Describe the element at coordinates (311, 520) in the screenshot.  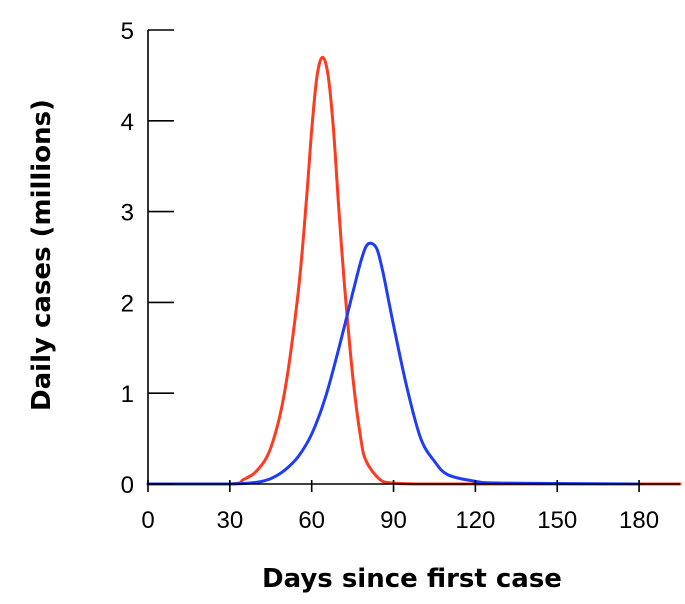
I see `x-tick-label-60: 60` at that location.